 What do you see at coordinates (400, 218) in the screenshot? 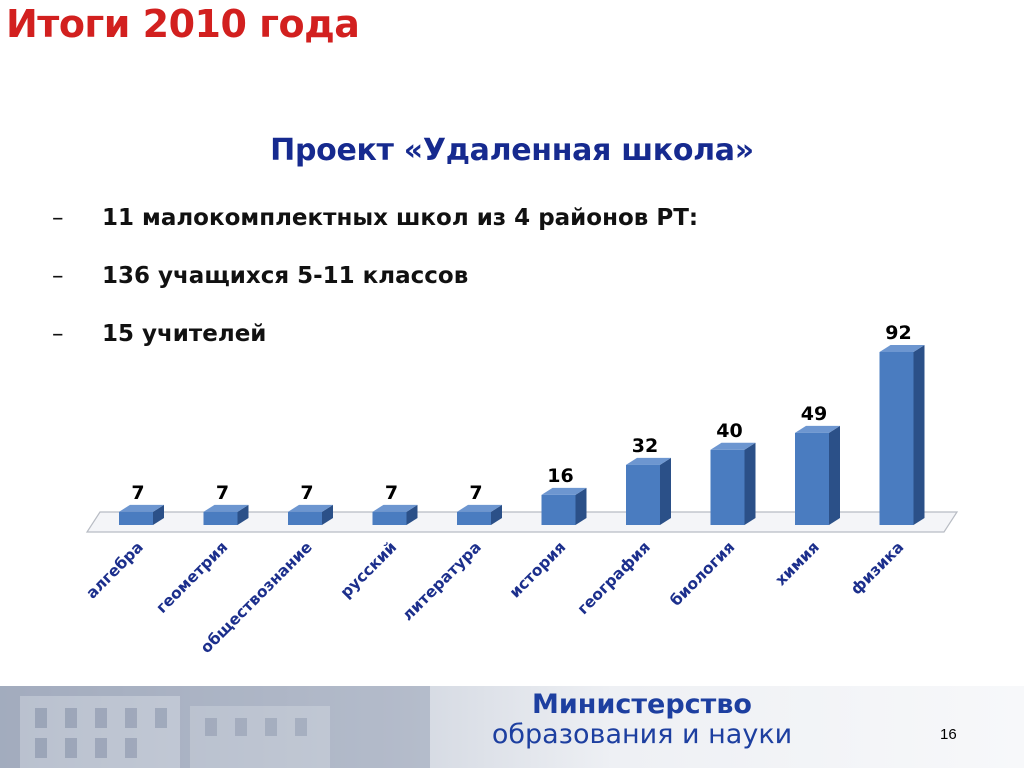
I see `bullet-text: 11 малокомплектных школ из 4 районов РТ:` at bounding box center [400, 218].